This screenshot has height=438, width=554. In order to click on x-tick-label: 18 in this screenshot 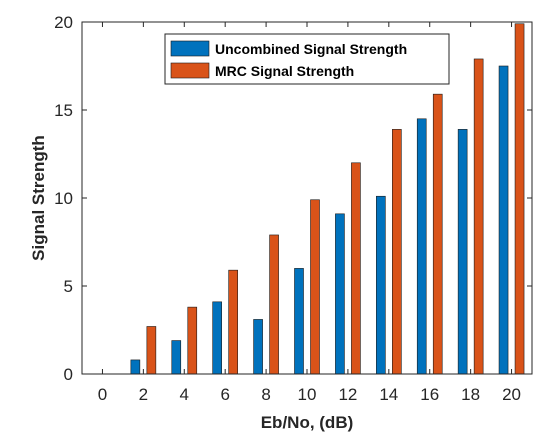, I will do `click(470, 394)`.